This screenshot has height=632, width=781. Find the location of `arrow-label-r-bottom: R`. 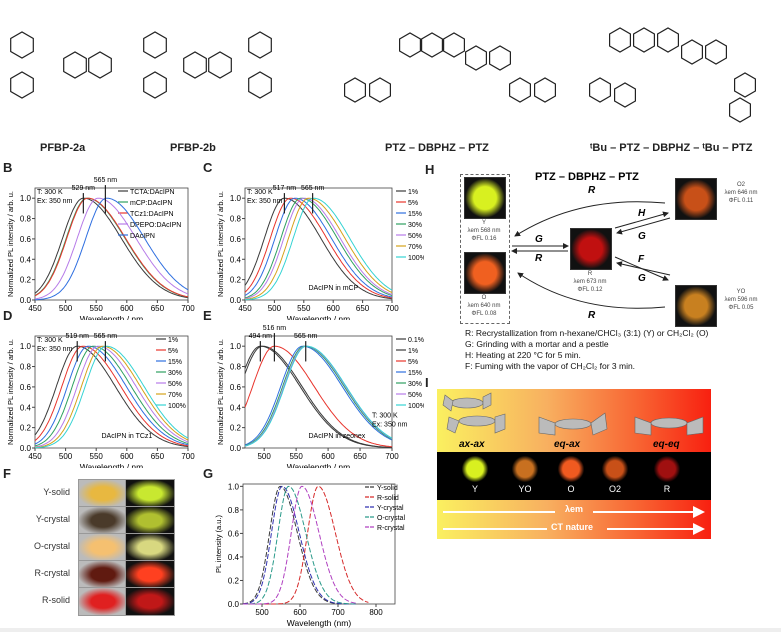

arrow-label-r-bottom: R is located at coordinates (592, 315).